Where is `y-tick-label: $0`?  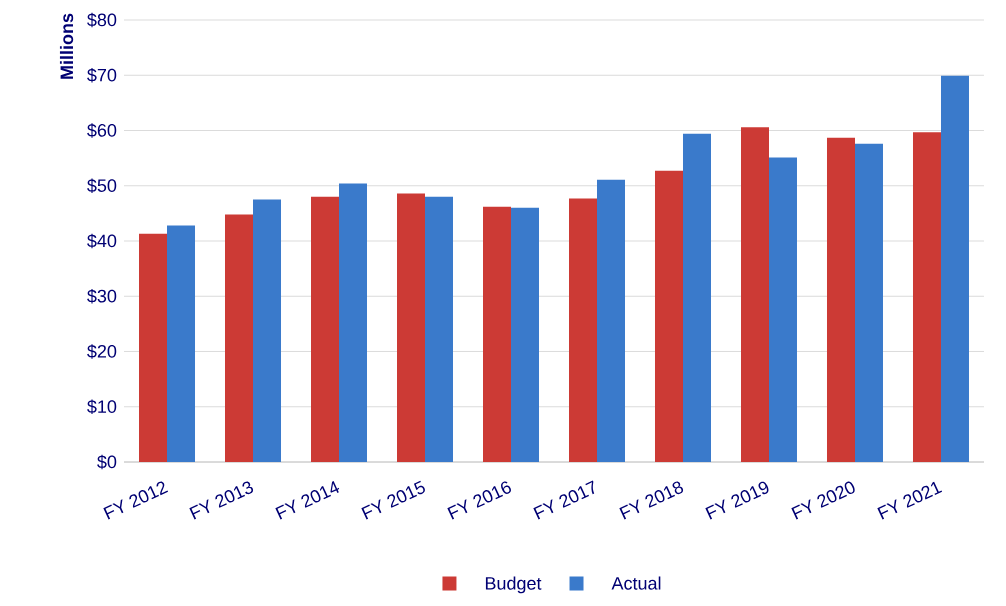
y-tick-label: $0 is located at coordinates (107, 462).